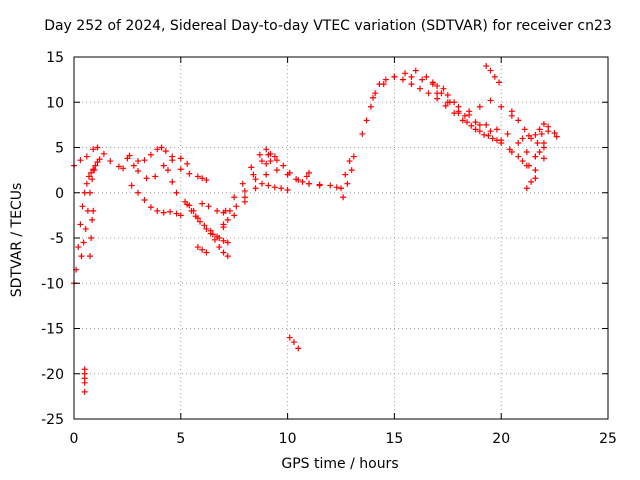 The image size is (640, 480). What do you see at coordinates (288, 439) in the screenshot?
I see `x-tick-label: 10` at bounding box center [288, 439].